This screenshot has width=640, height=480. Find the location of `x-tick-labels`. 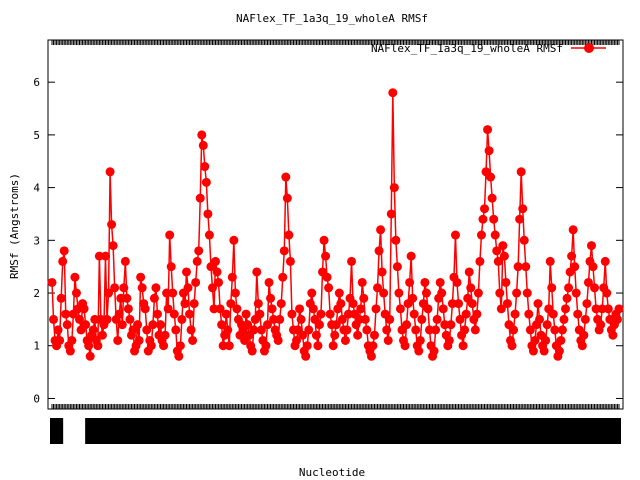

x-tick-labels is located at coordinates (335, 431).